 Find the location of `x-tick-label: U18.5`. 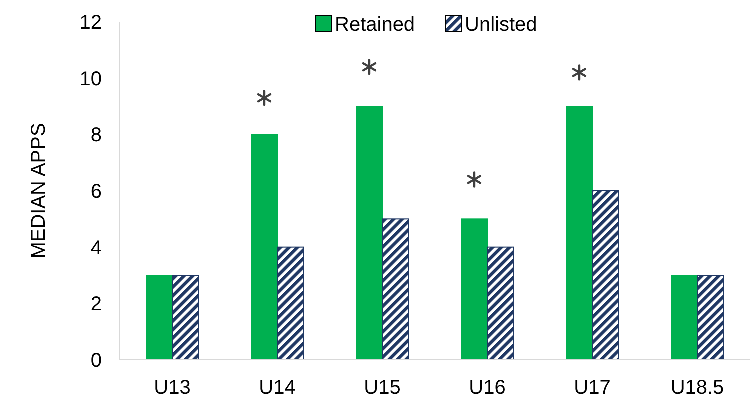

x-tick-label: U18.5 is located at coordinates (697, 388).